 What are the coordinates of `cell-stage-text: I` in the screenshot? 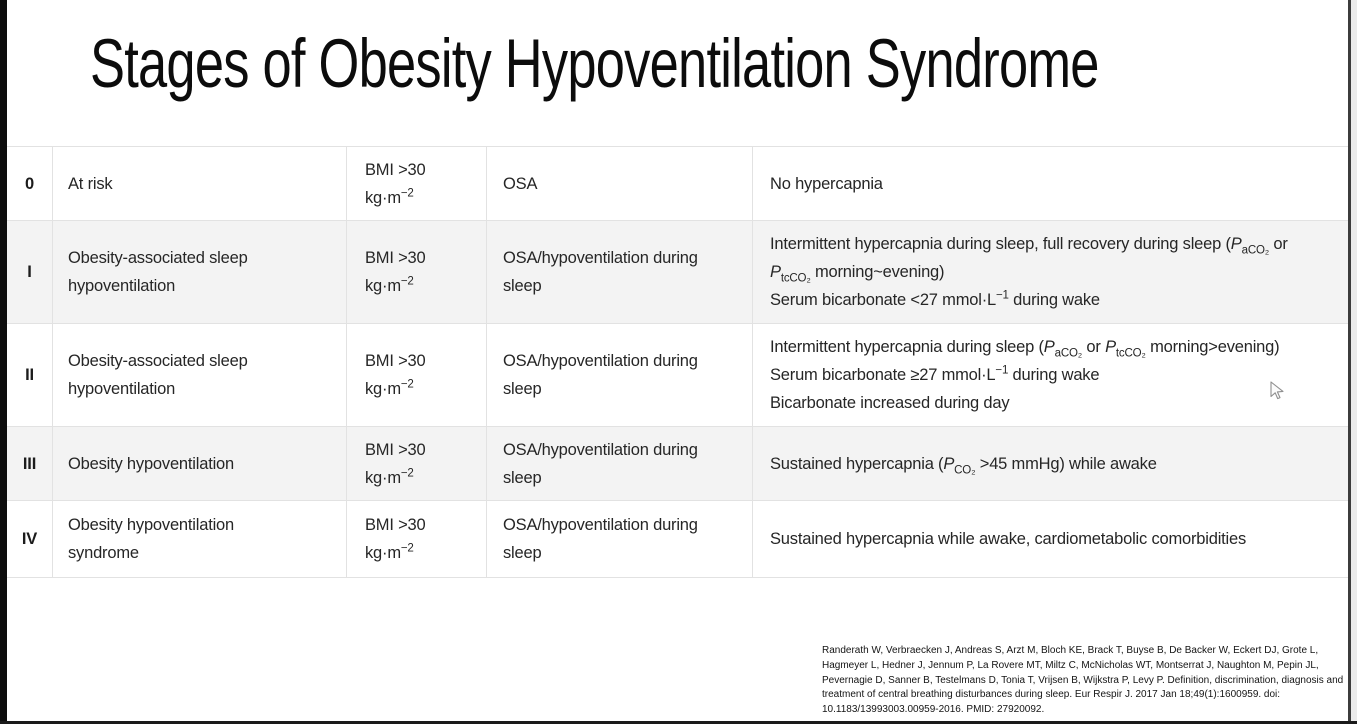 It's located at (29, 272).